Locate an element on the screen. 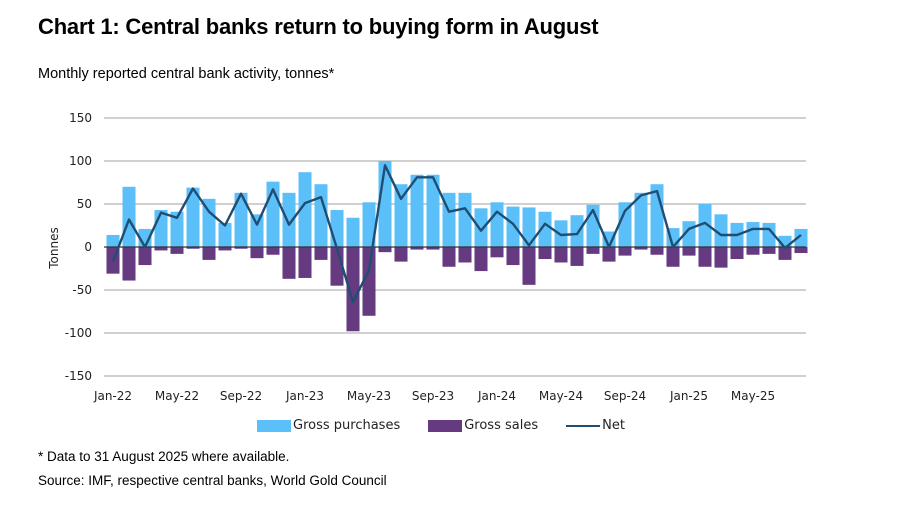 The image size is (906, 518). x-tick-label: May-22 is located at coordinates (177, 396).